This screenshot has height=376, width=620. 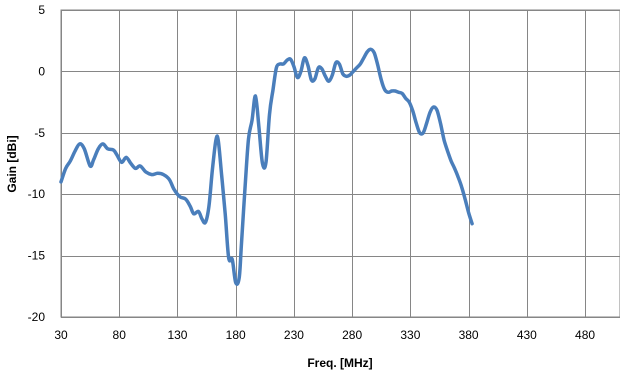 What do you see at coordinates (177, 335) in the screenshot?
I see `x-tick-label: 130` at bounding box center [177, 335].